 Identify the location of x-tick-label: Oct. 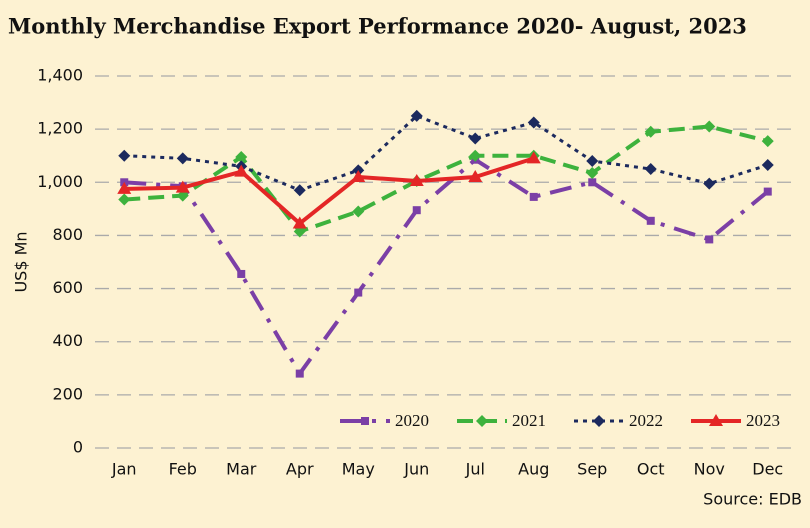
(651, 469).